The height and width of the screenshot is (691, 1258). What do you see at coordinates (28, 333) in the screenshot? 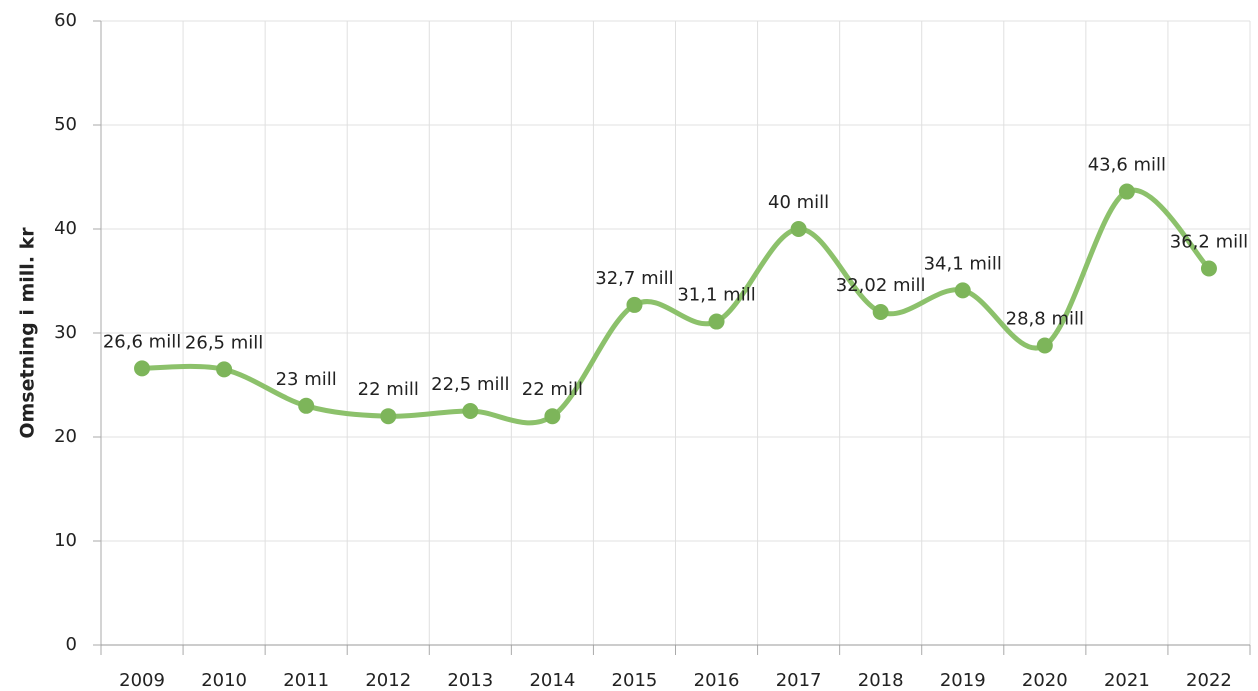
I see `y-axis-label: Omsetning i mill. kr` at bounding box center [28, 333].